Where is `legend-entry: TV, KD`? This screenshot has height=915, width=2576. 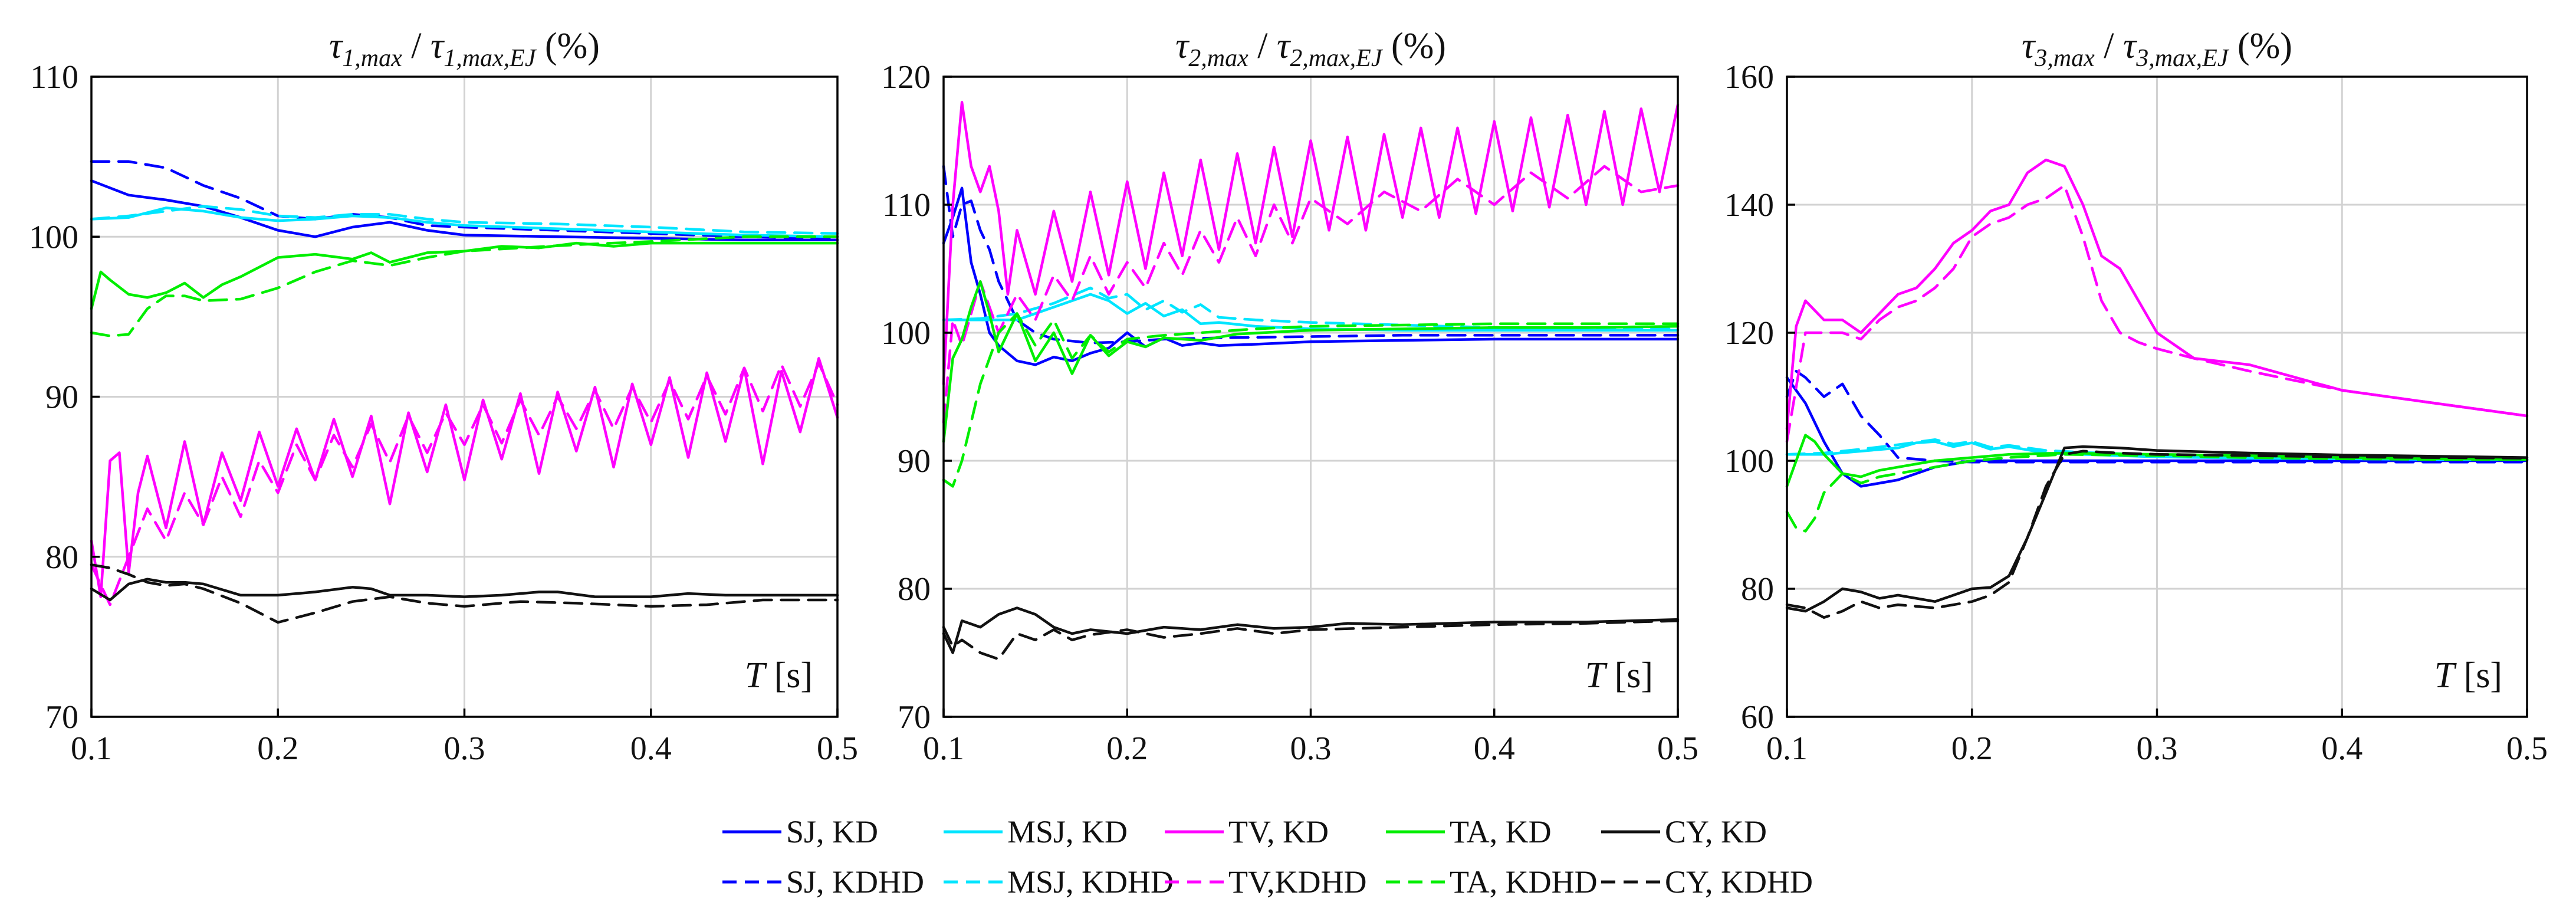 legend-entry: TV, KD is located at coordinates (1247, 832).